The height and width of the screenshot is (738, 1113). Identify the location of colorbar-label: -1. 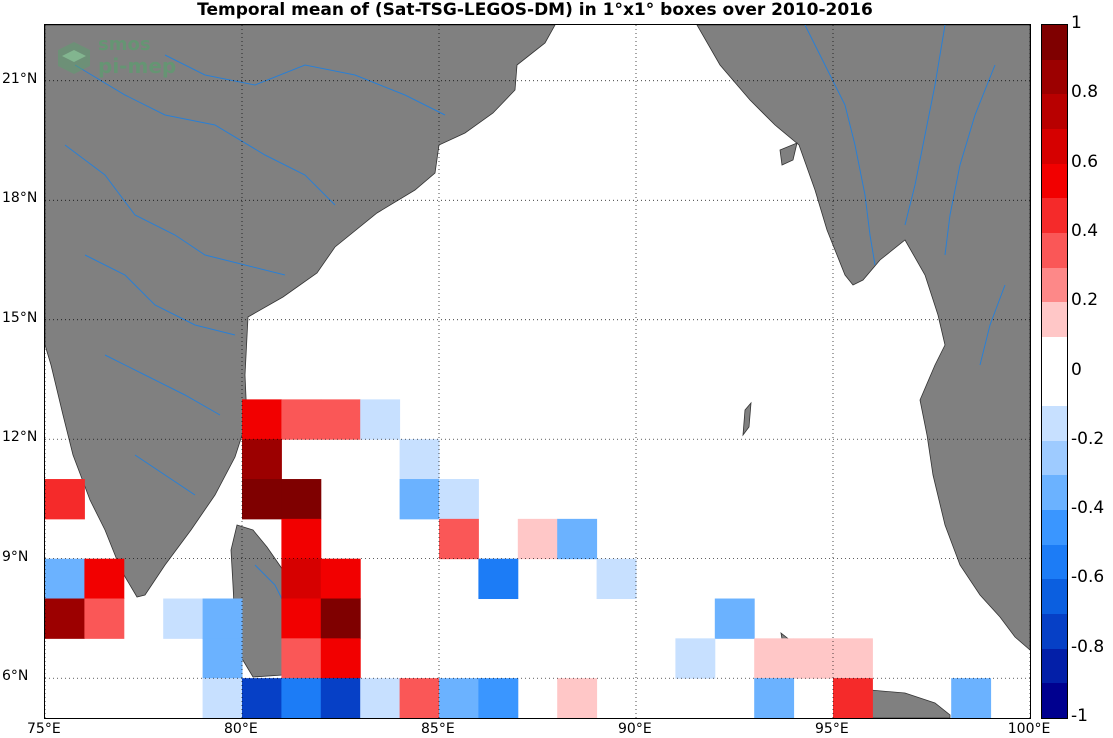
(1079, 716).